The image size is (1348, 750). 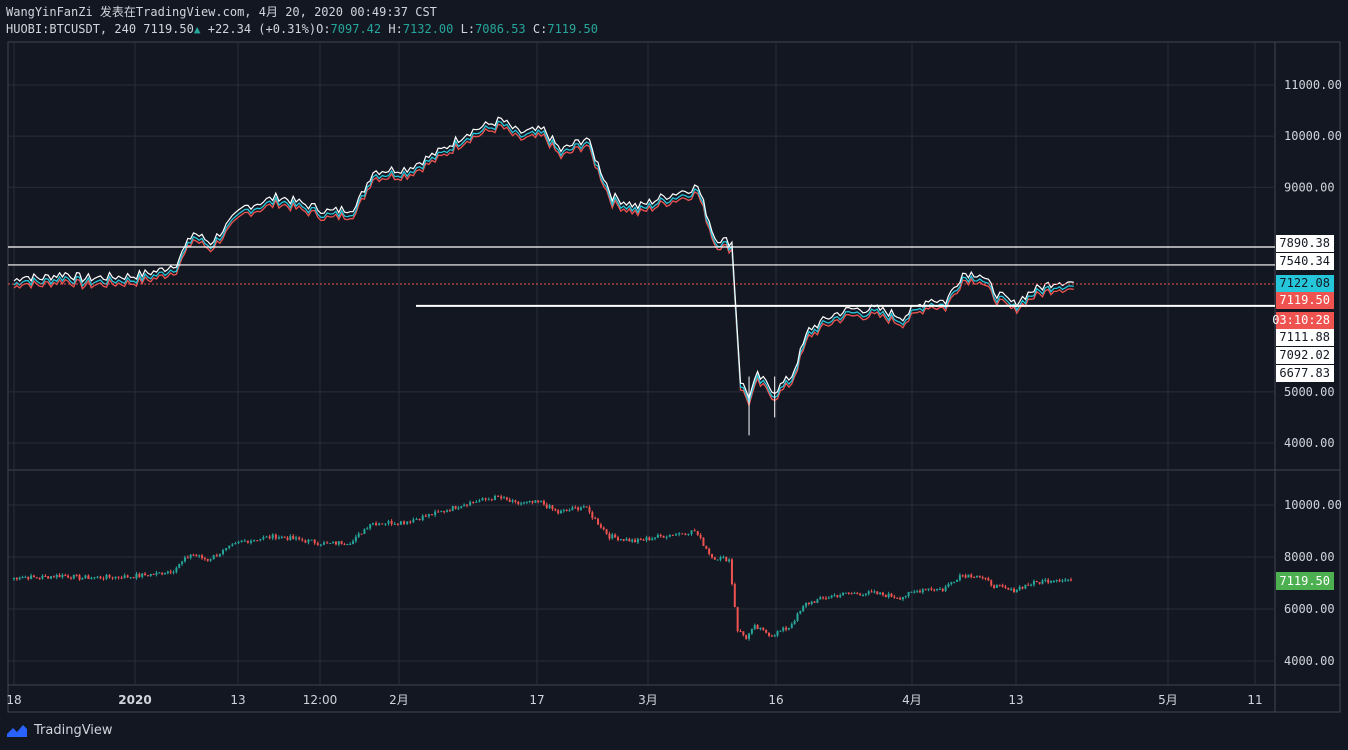 What do you see at coordinates (71, 29) in the screenshot?
I see `symbol-label: HUOBI:BTCUSDT, 240` at bounding box center [71, 29].